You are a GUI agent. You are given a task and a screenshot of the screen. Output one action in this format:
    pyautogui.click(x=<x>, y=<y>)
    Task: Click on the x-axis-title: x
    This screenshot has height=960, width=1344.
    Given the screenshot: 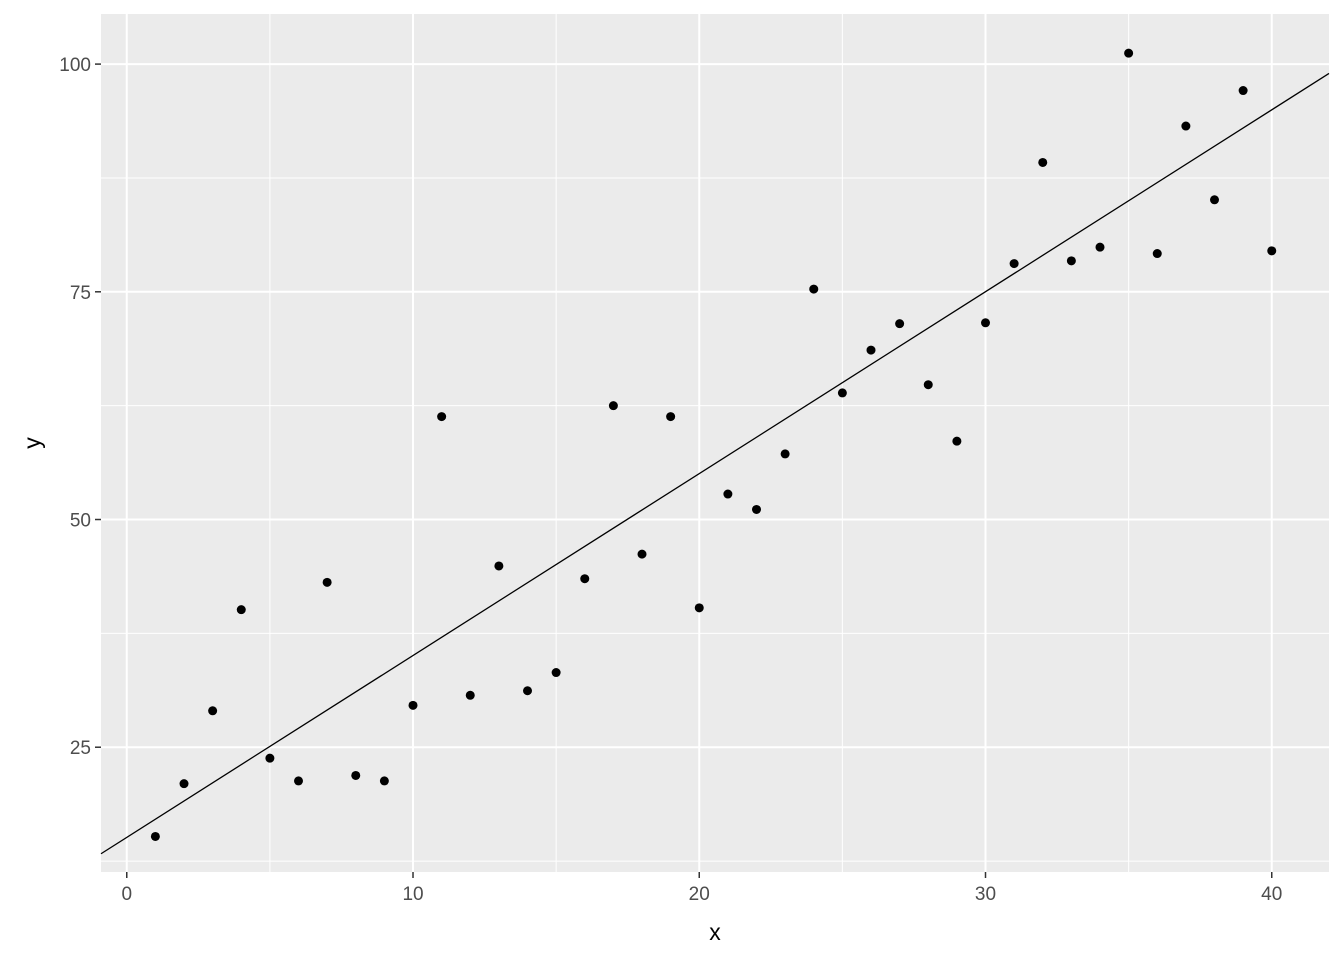 What is the action you would take?
    pyautogui.click(x=715, y=932)
    